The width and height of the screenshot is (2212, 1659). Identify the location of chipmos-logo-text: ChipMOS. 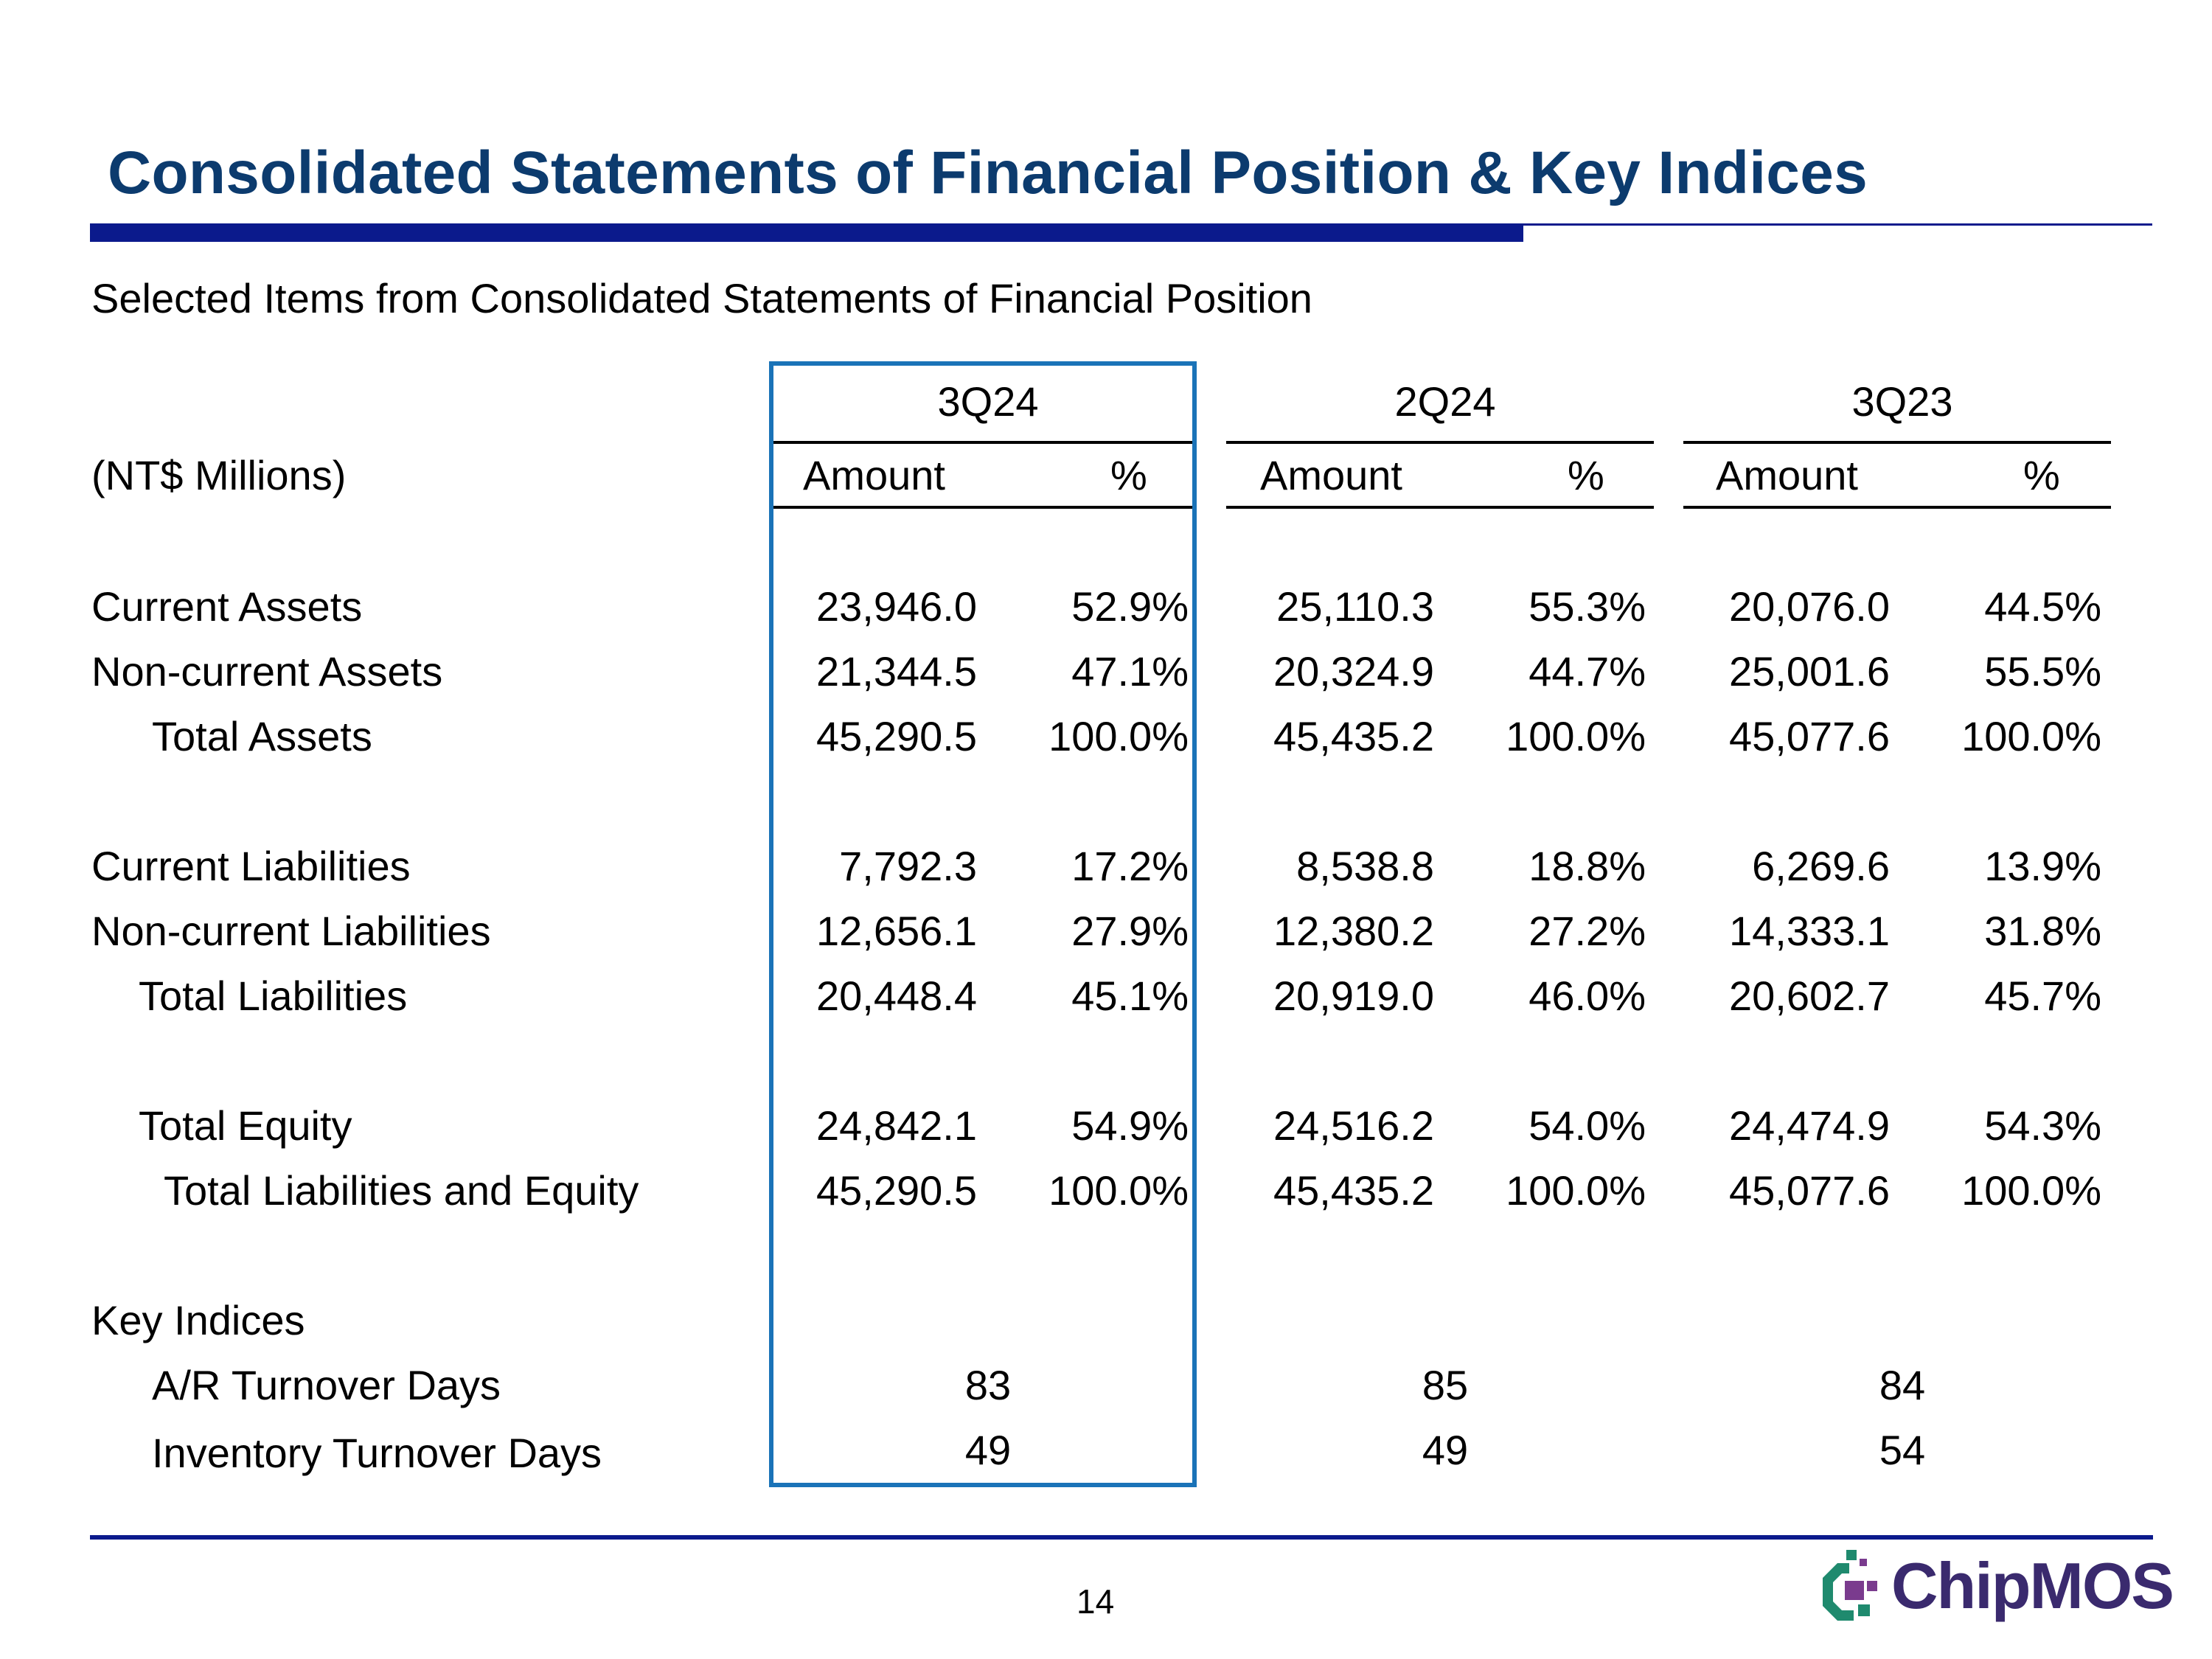
(2032, 1585).